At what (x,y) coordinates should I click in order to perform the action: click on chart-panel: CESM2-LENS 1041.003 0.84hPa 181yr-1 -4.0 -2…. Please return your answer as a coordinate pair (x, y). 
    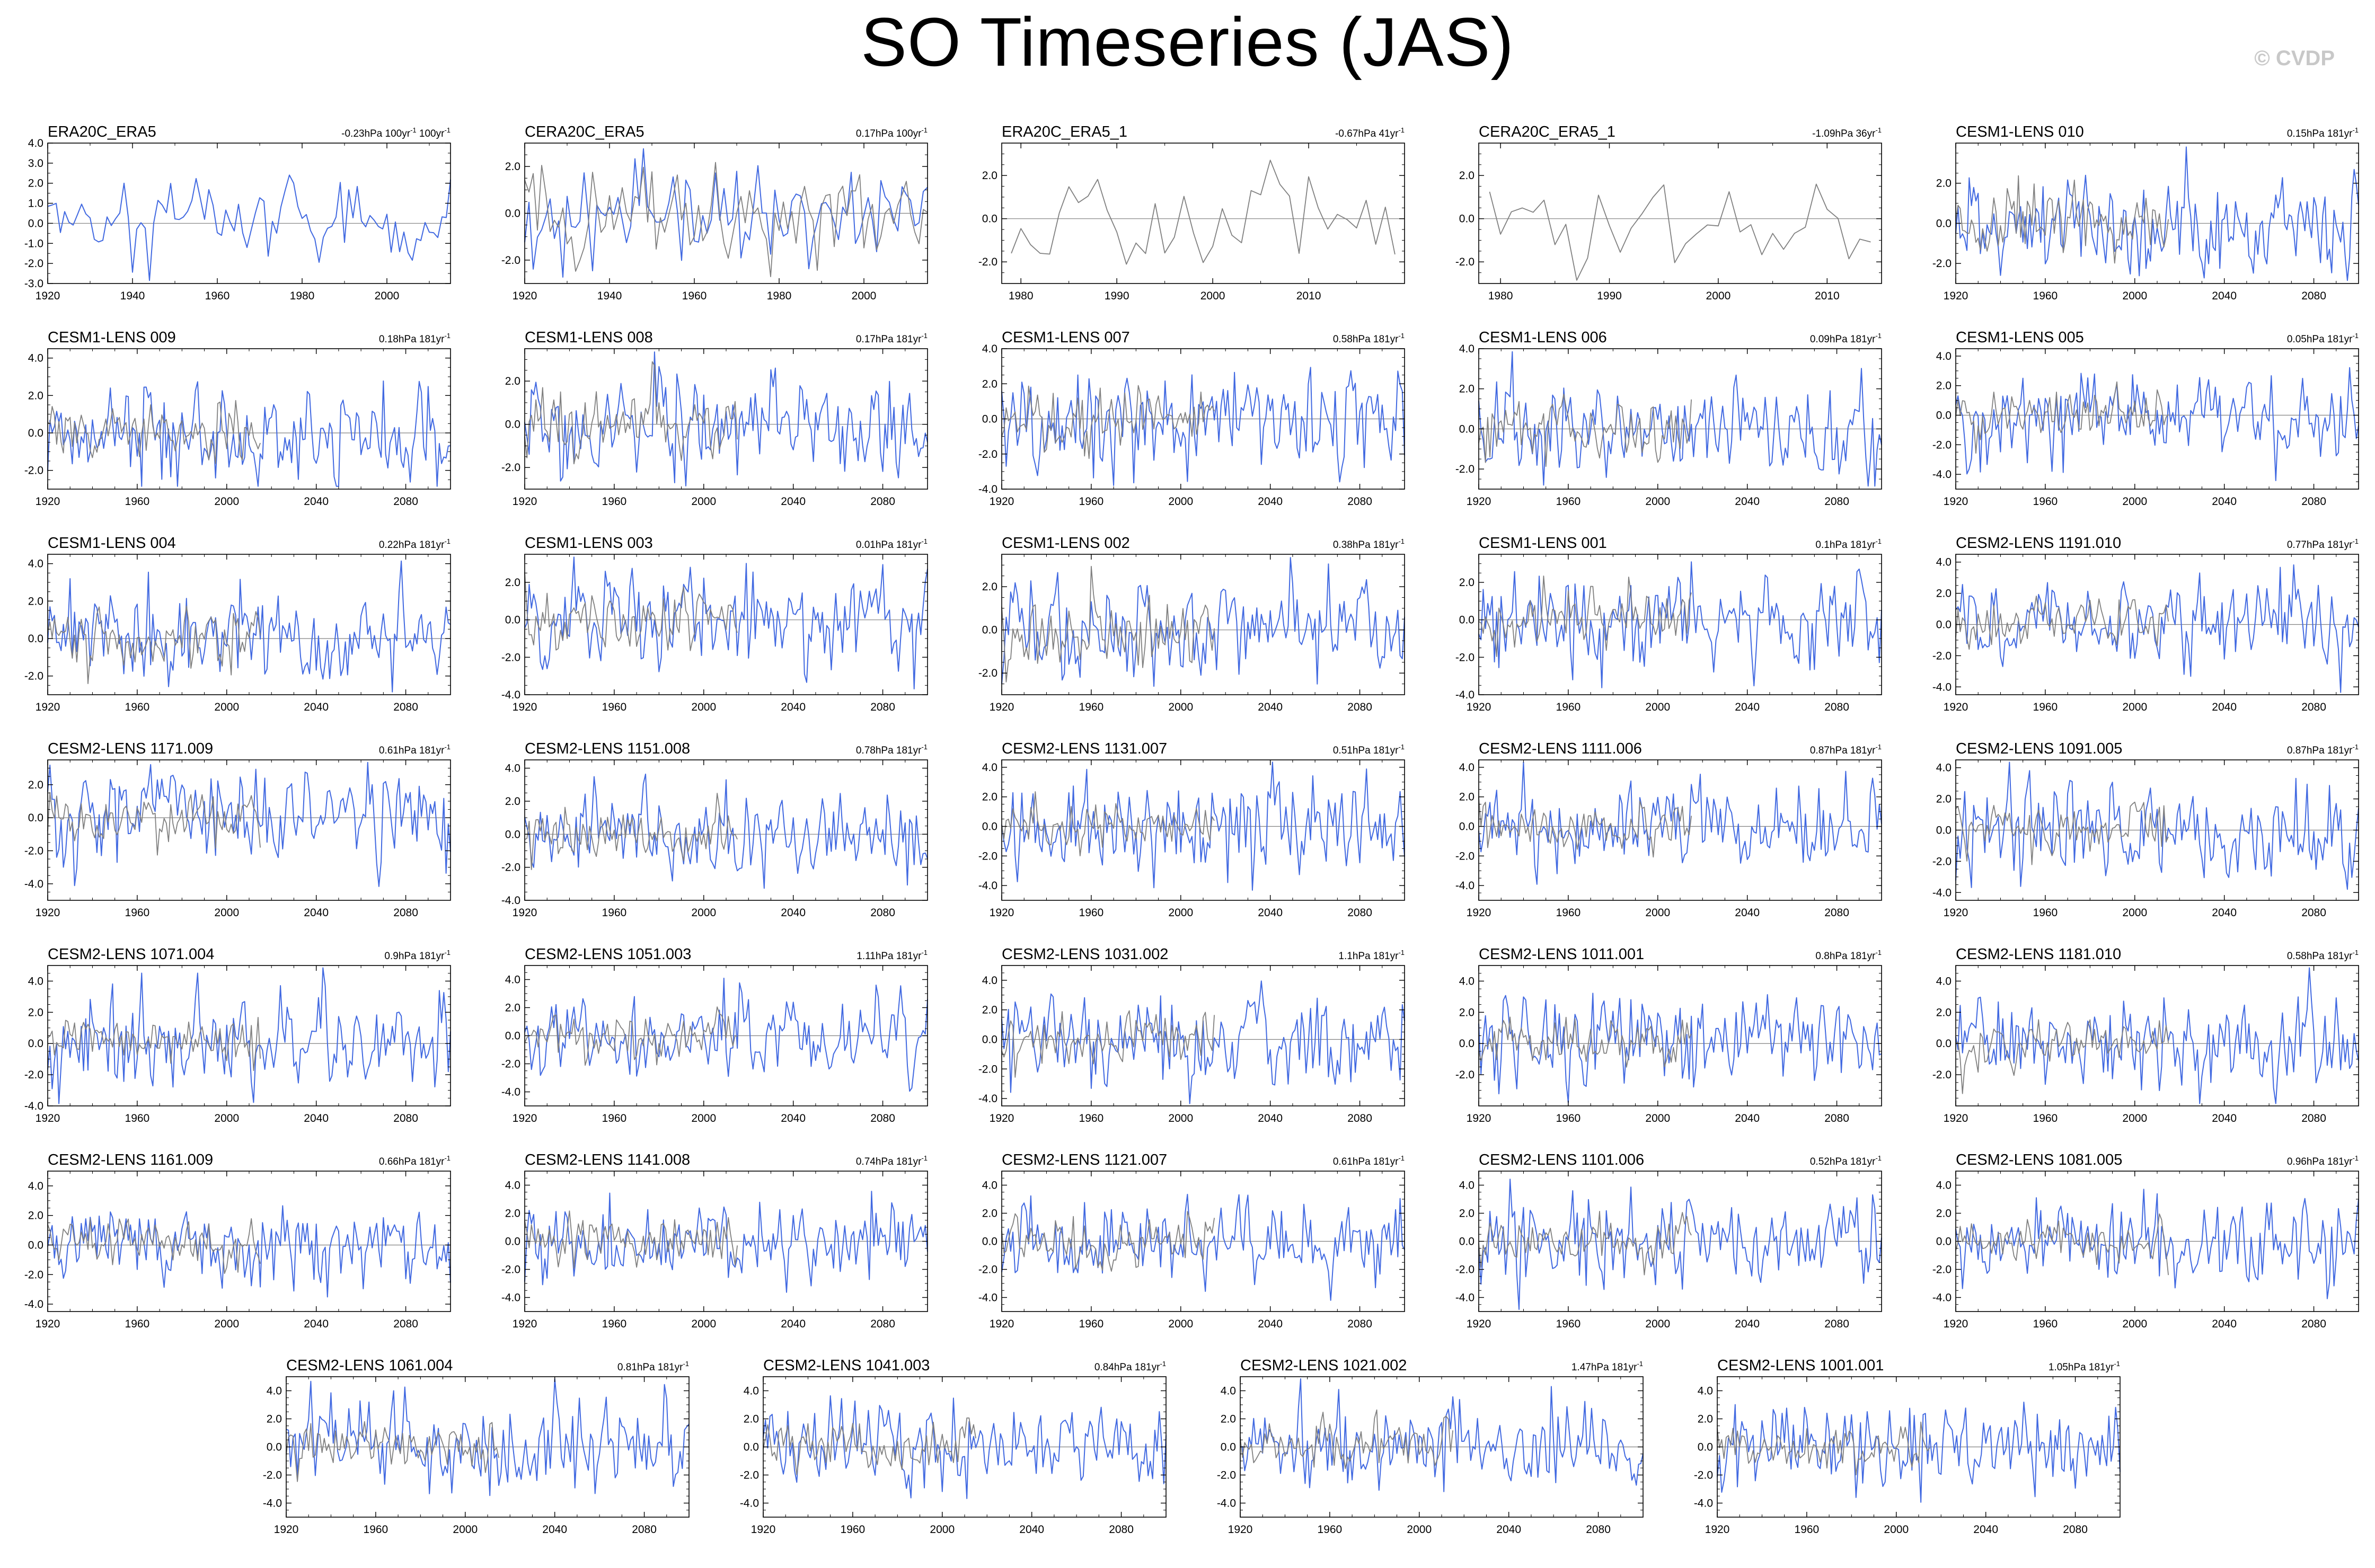
    Looking at the image, I should click on (954, 1446).